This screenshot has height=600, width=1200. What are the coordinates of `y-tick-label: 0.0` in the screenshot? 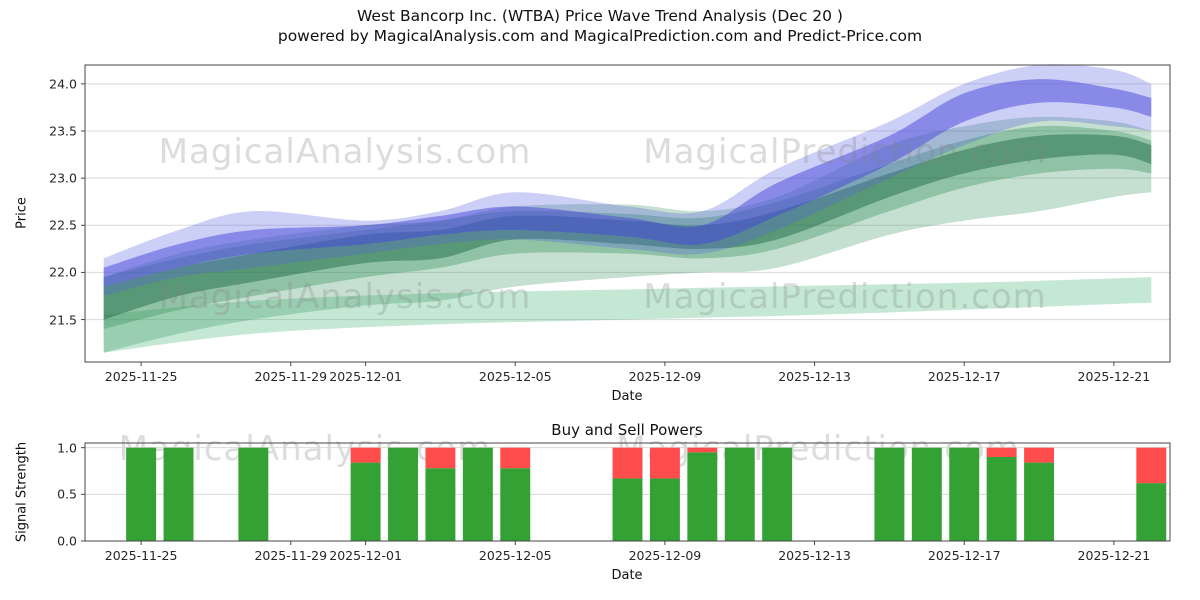 It's located at (67, 541).